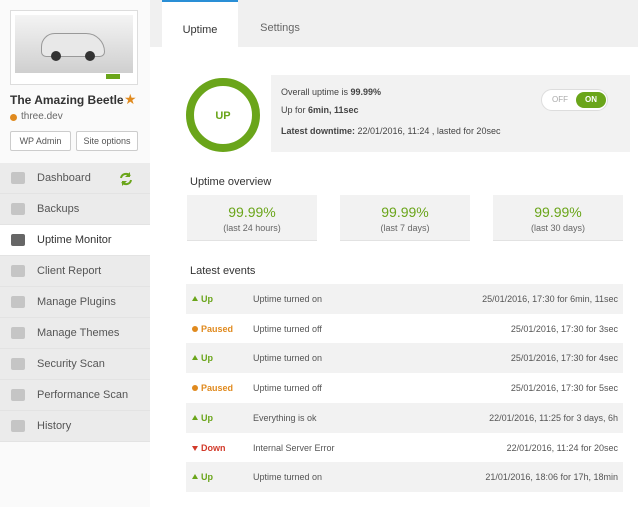 This screenshot has height=507, width=638. Describe the element at coordinates (75, 271) in the screenshot. I see `menu-item: Client Report` at that location.